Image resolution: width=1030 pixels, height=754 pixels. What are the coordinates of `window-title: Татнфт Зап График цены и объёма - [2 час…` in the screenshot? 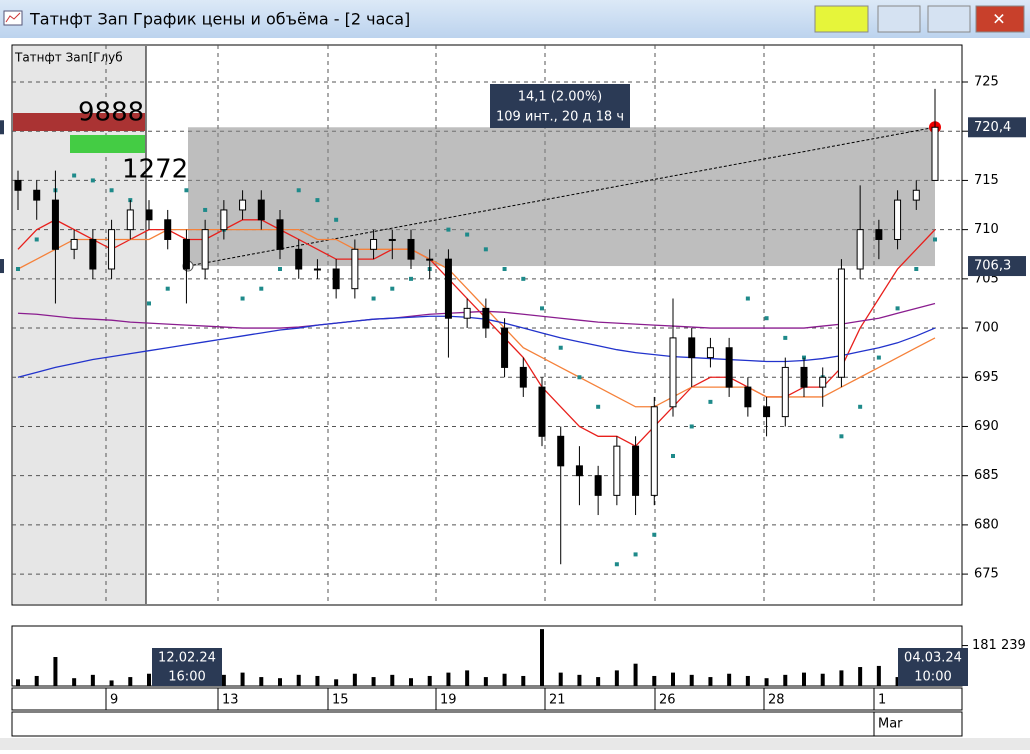 It's located at (219, 19).